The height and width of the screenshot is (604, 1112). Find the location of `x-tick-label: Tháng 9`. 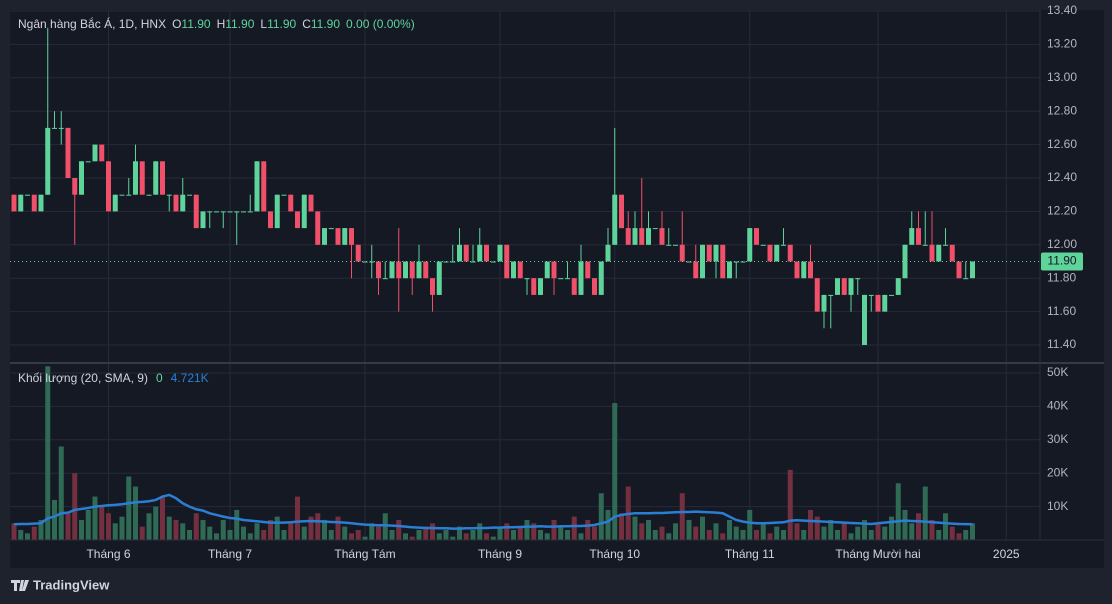

x-tick-label: Tháng 9 is located at coordinates (500, 554).